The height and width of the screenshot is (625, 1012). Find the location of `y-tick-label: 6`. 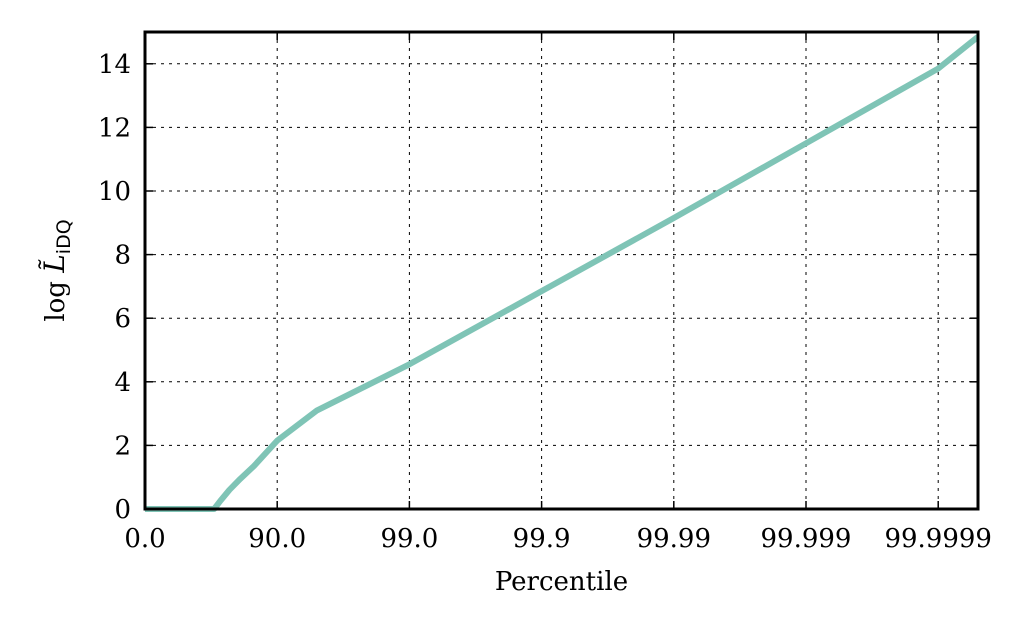

y-tick-label: 6 is located at coordinates (122, 319).